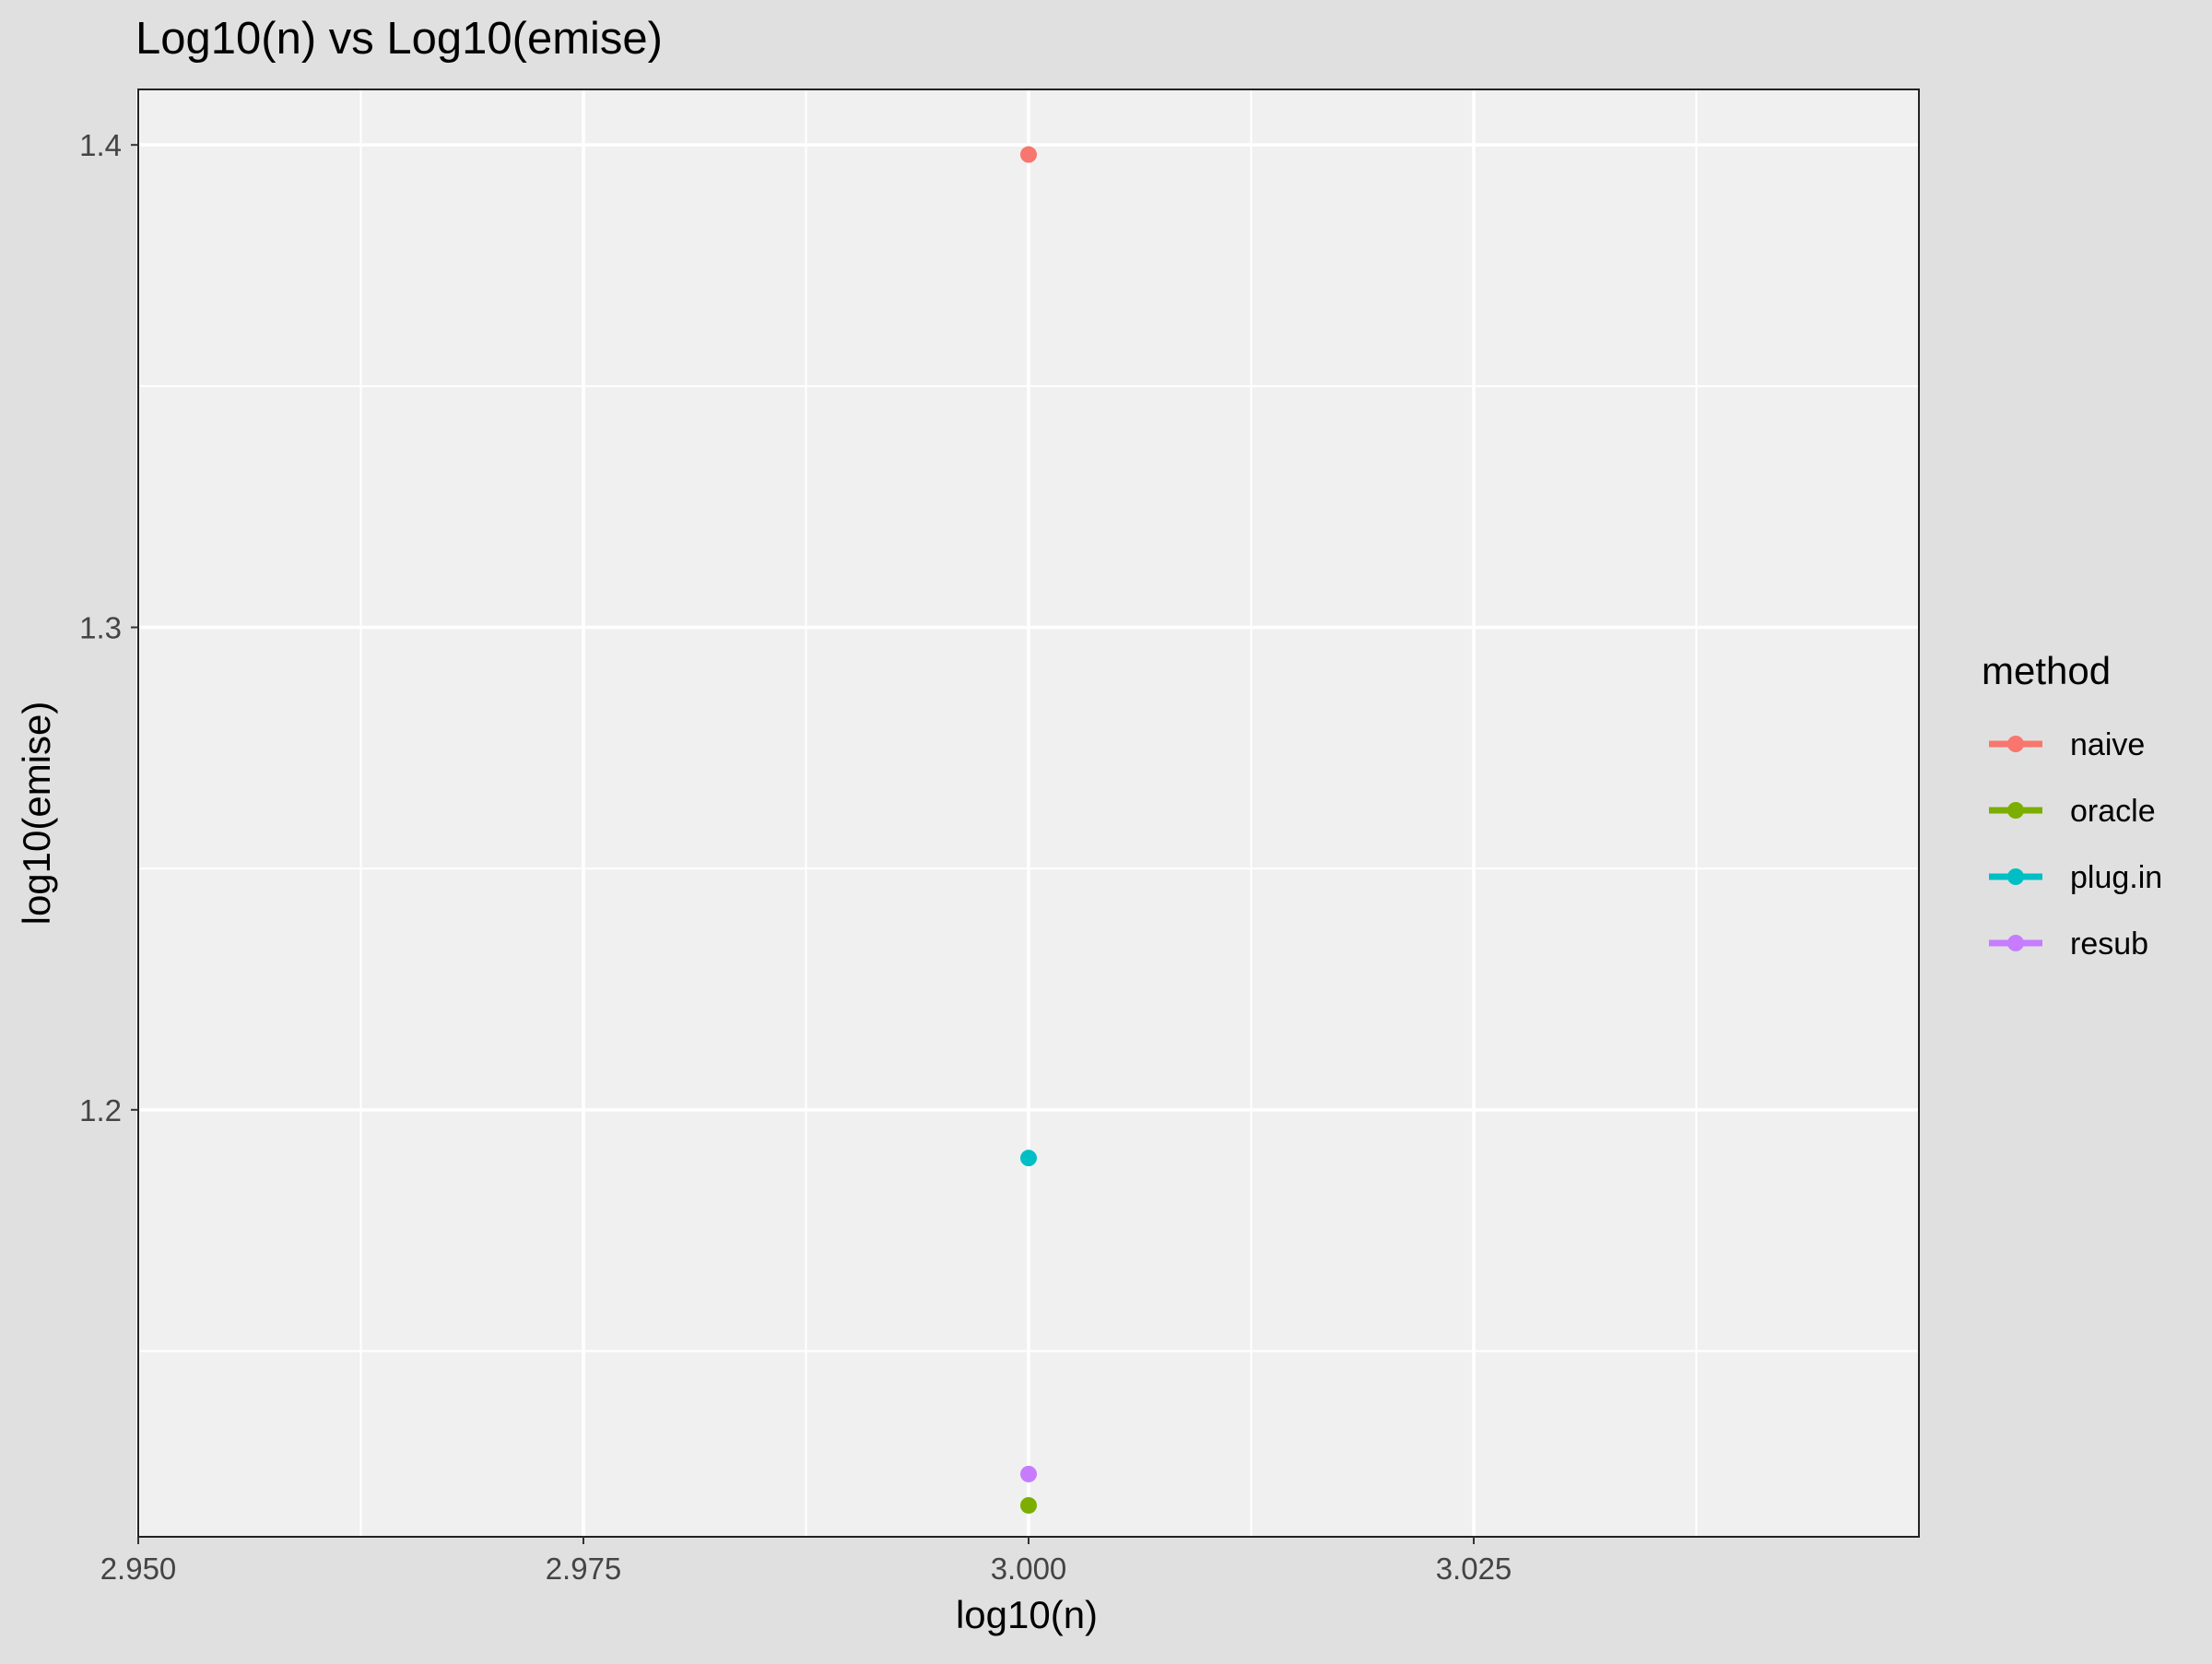 Image resolution: width=2212 pixels, height=1664 pixels. What do you see at coordinates (100, 1110) in the screenshot?
I see `y-tick-label: 1.2` at bounding box center [100, 1110].